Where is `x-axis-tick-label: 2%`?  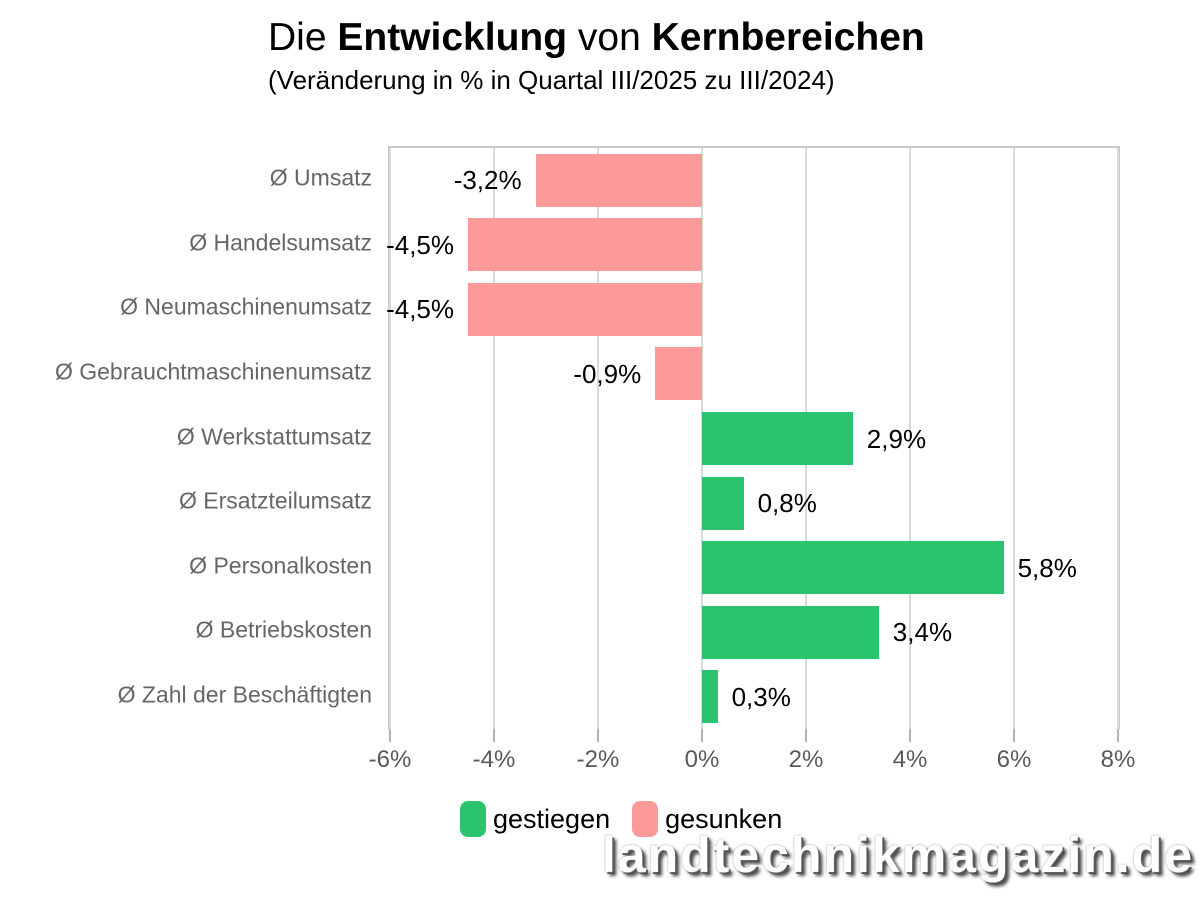
x-axis-tick-label: 2% is located at coordinates (806, 759).